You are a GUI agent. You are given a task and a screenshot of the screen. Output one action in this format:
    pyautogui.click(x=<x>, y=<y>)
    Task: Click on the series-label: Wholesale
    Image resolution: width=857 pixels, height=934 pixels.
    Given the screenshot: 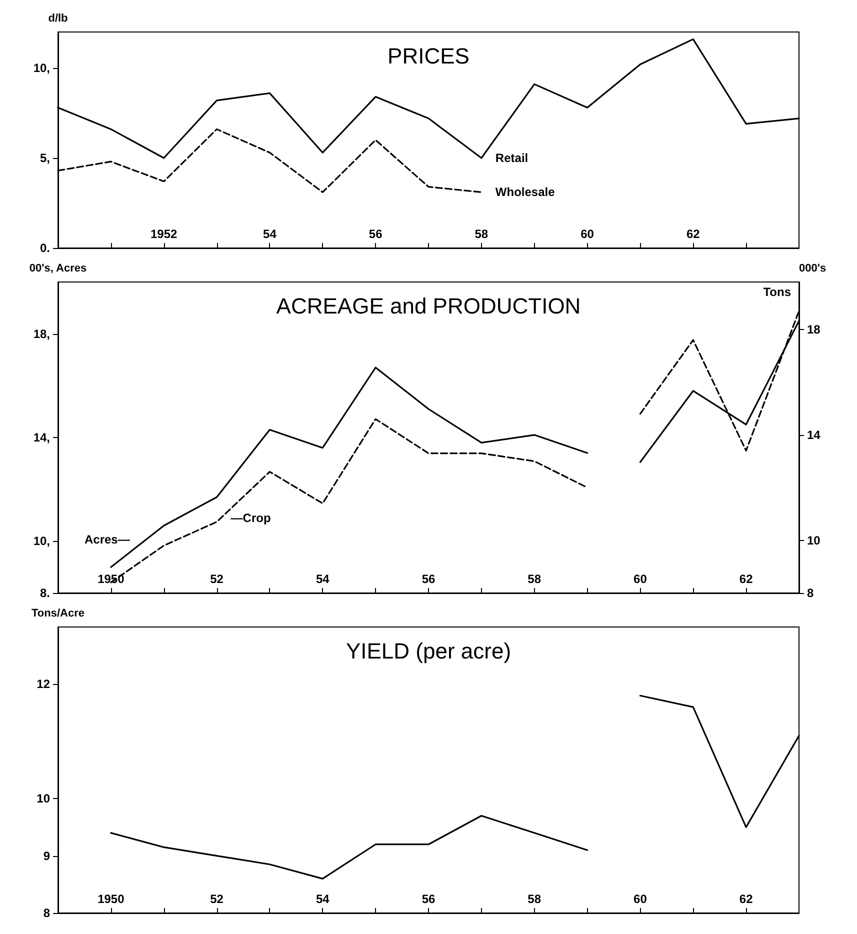 What is the action you would take?
    pyautogui.click(x=525, y=192)
    